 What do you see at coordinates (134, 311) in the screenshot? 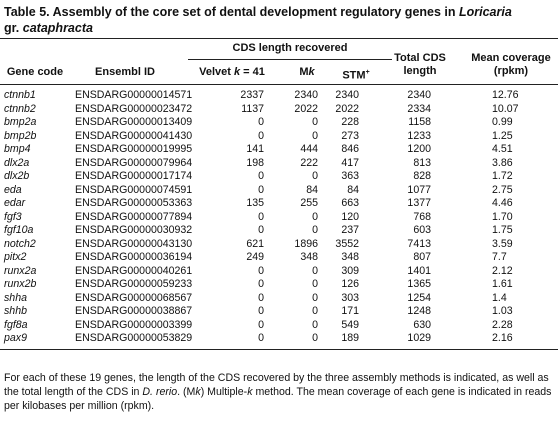
I see `ensembl-id: ENSDARG00000038867` at bounding box center [134, 311].